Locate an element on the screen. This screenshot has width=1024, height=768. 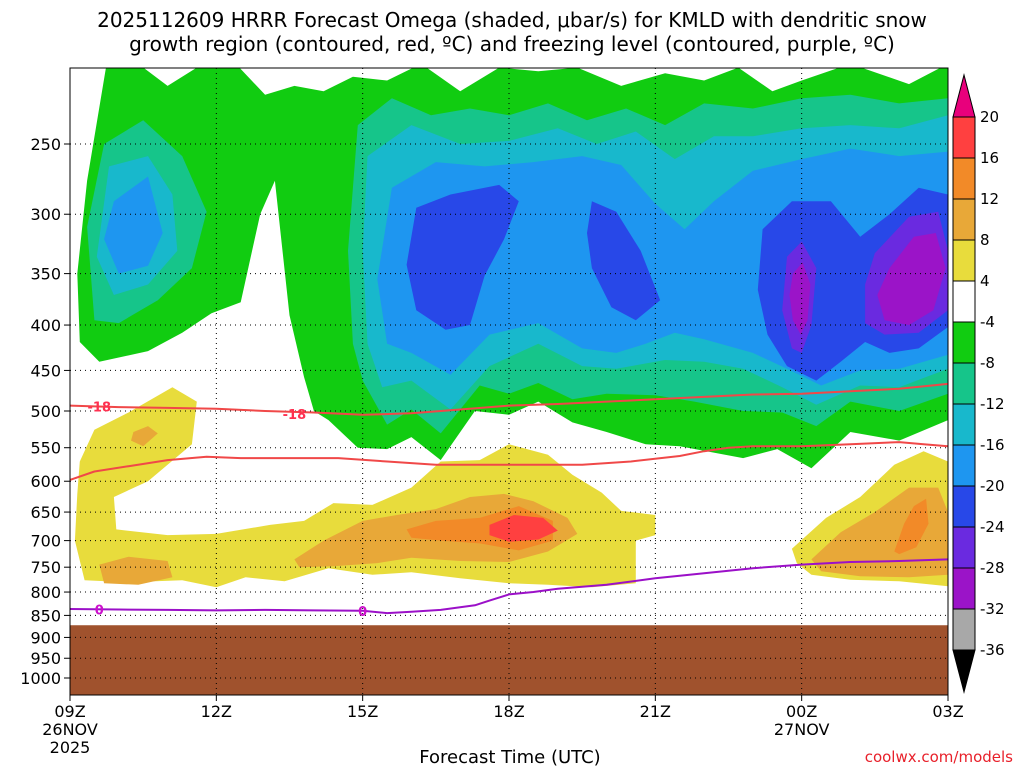
colorbar-label--24: -24 is located at coordinates (992, 527).